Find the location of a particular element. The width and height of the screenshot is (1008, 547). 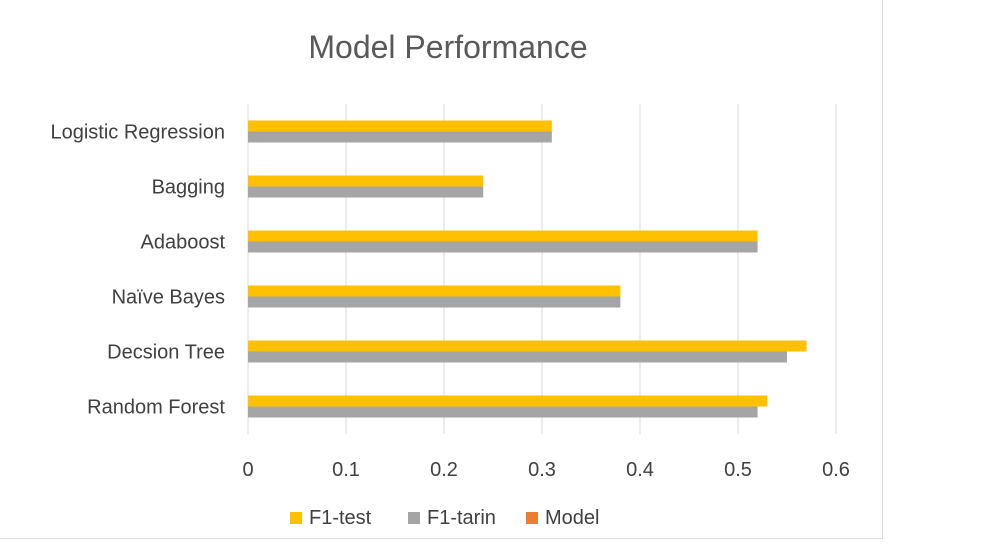

category-label: Bagging is located at coordinates (188, 188).